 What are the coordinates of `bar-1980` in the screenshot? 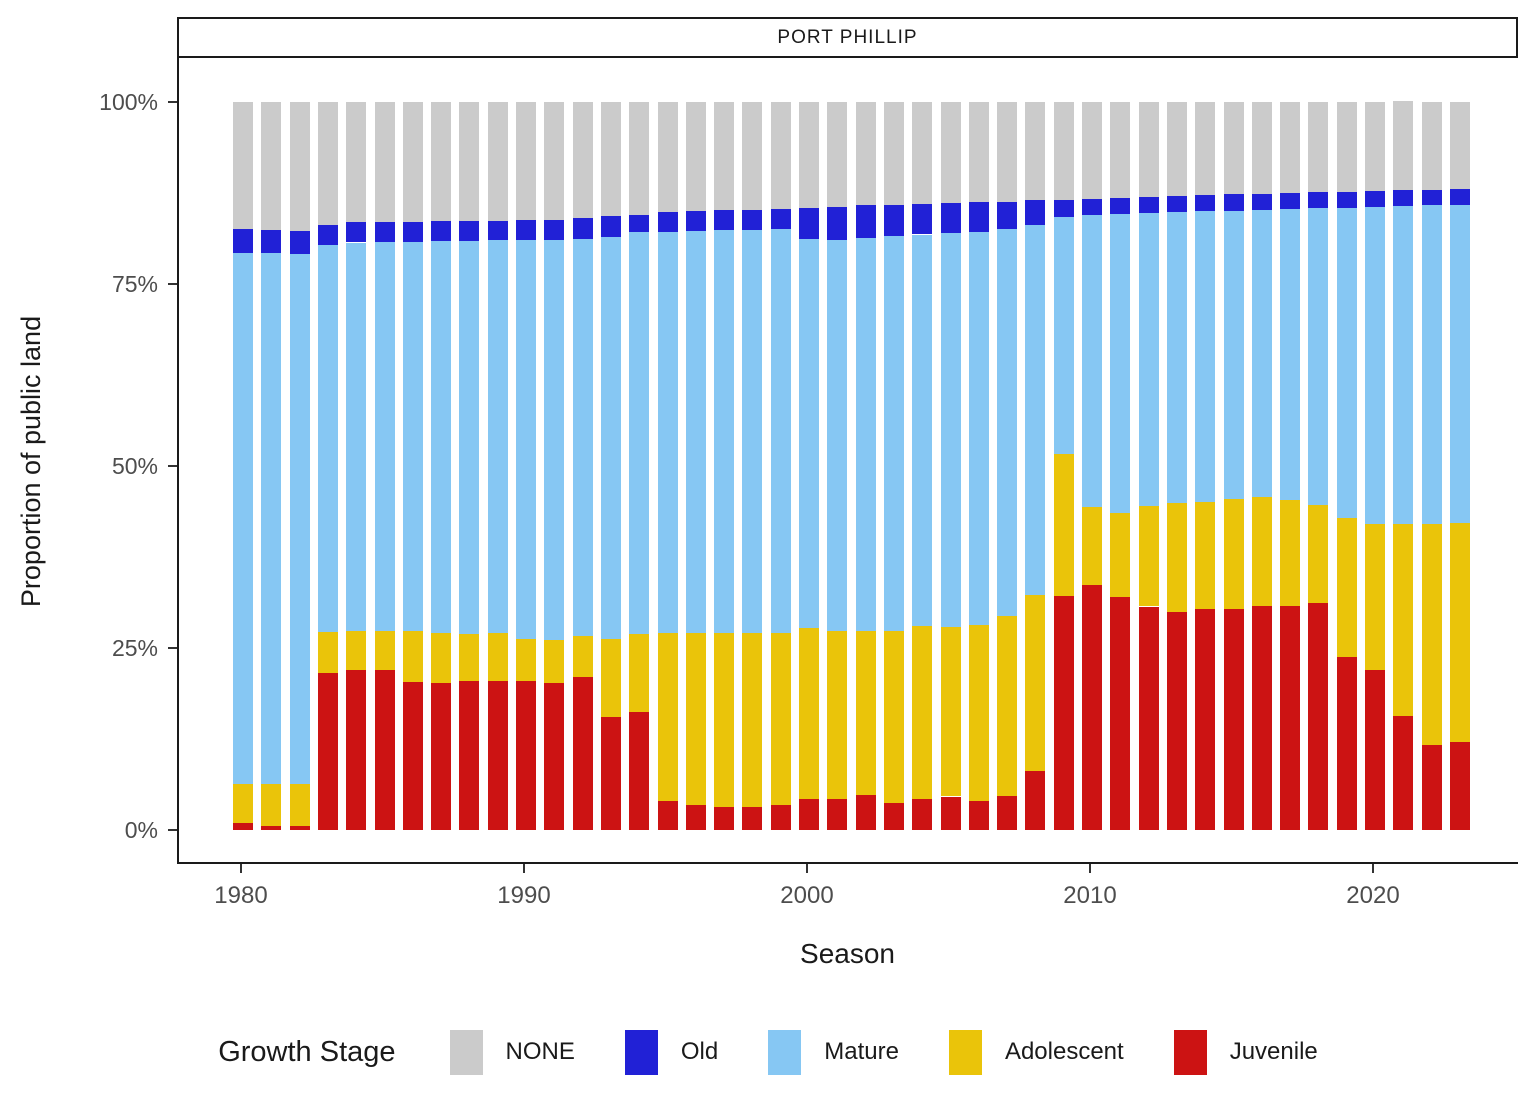 It's located at (243, 461).